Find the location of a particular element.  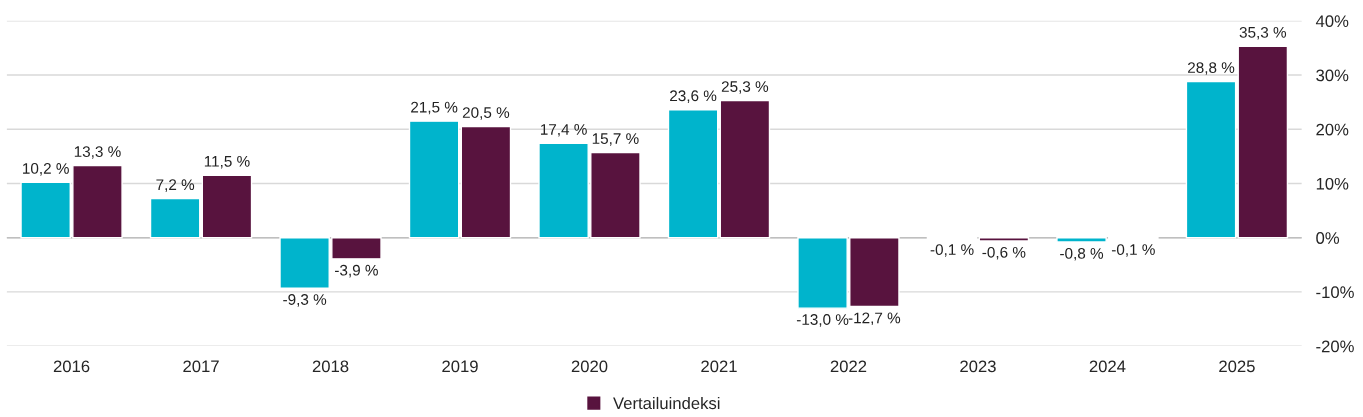

x-tick-label: 2018 is located at coordinates (330, 366).